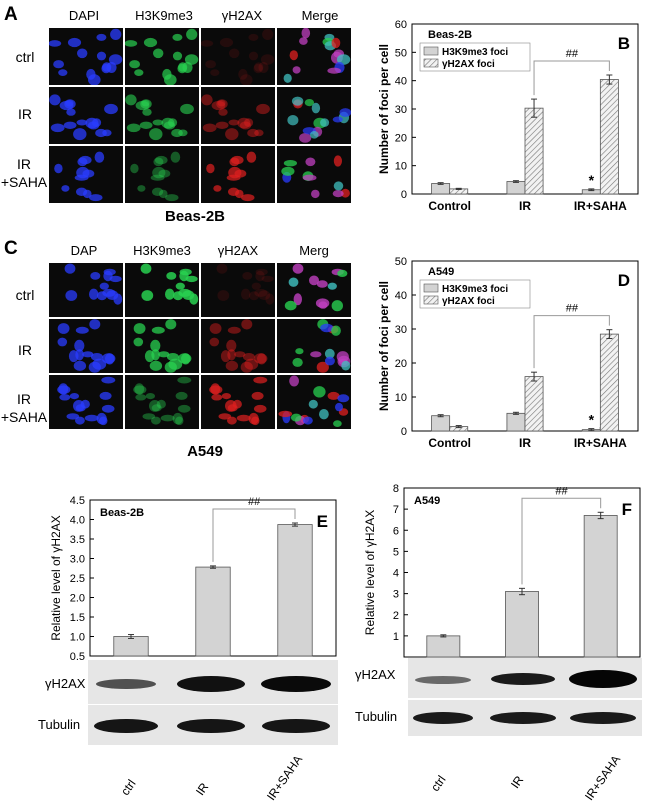 Image resolution: width=650 pixels, height=803 pixels. I want to click on y-tick-label: 1.5, so click(77, 618).